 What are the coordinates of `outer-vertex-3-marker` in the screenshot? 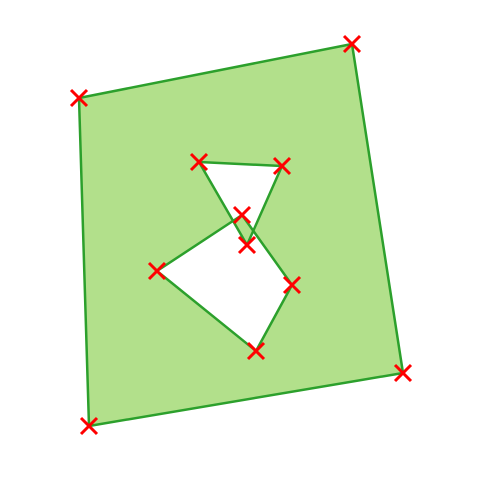 It's located at (403, 373).